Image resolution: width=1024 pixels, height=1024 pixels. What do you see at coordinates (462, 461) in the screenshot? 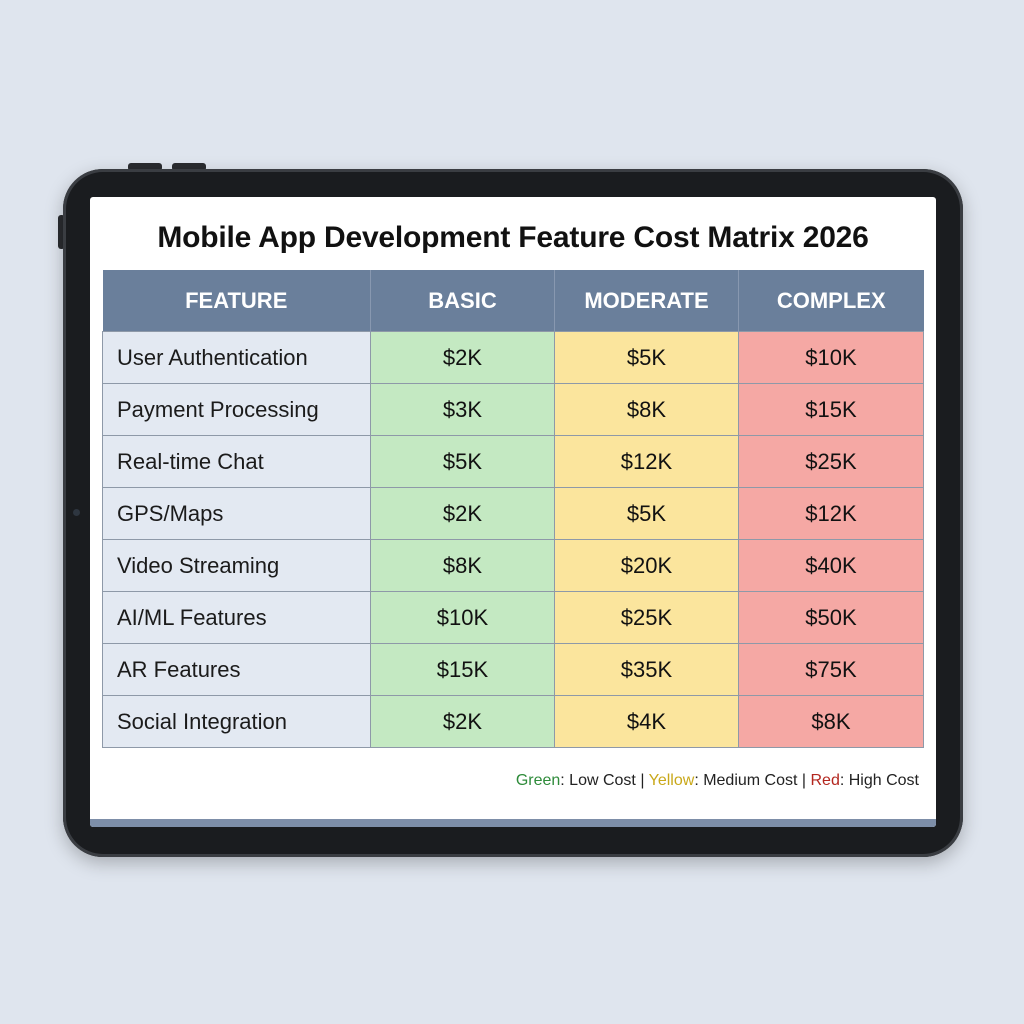
I see `basic-cost-cell: $5K` at bounding box center [462, 461].